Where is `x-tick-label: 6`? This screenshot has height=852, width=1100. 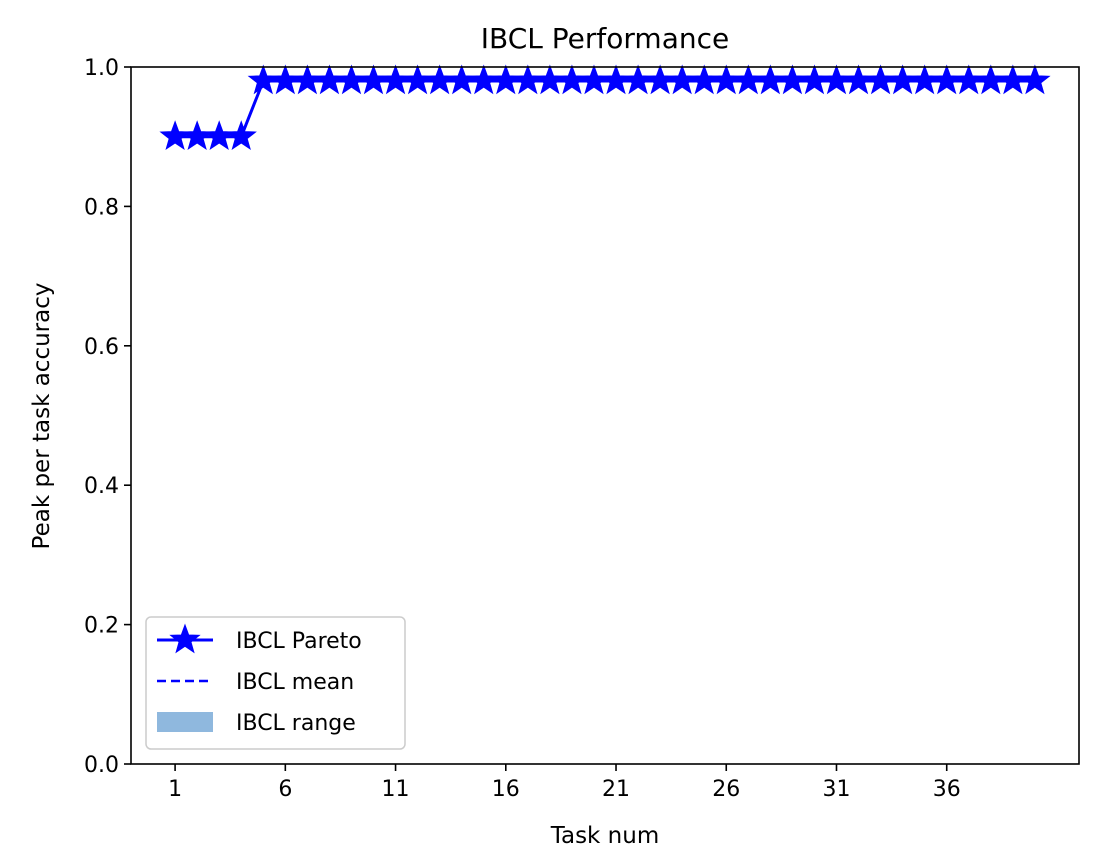
x-tick-label: 6 is located at coordinates (285, 789).